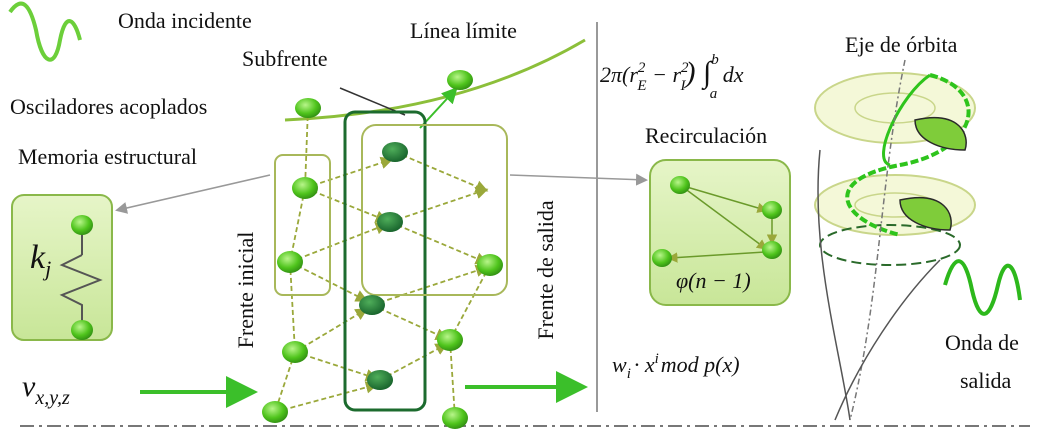 Image resolution: width=1039 pixels, height=436 pixels. Describe the element at coordinates (463, 30) in the screenshot. I see `label: Línea límite` at that location.